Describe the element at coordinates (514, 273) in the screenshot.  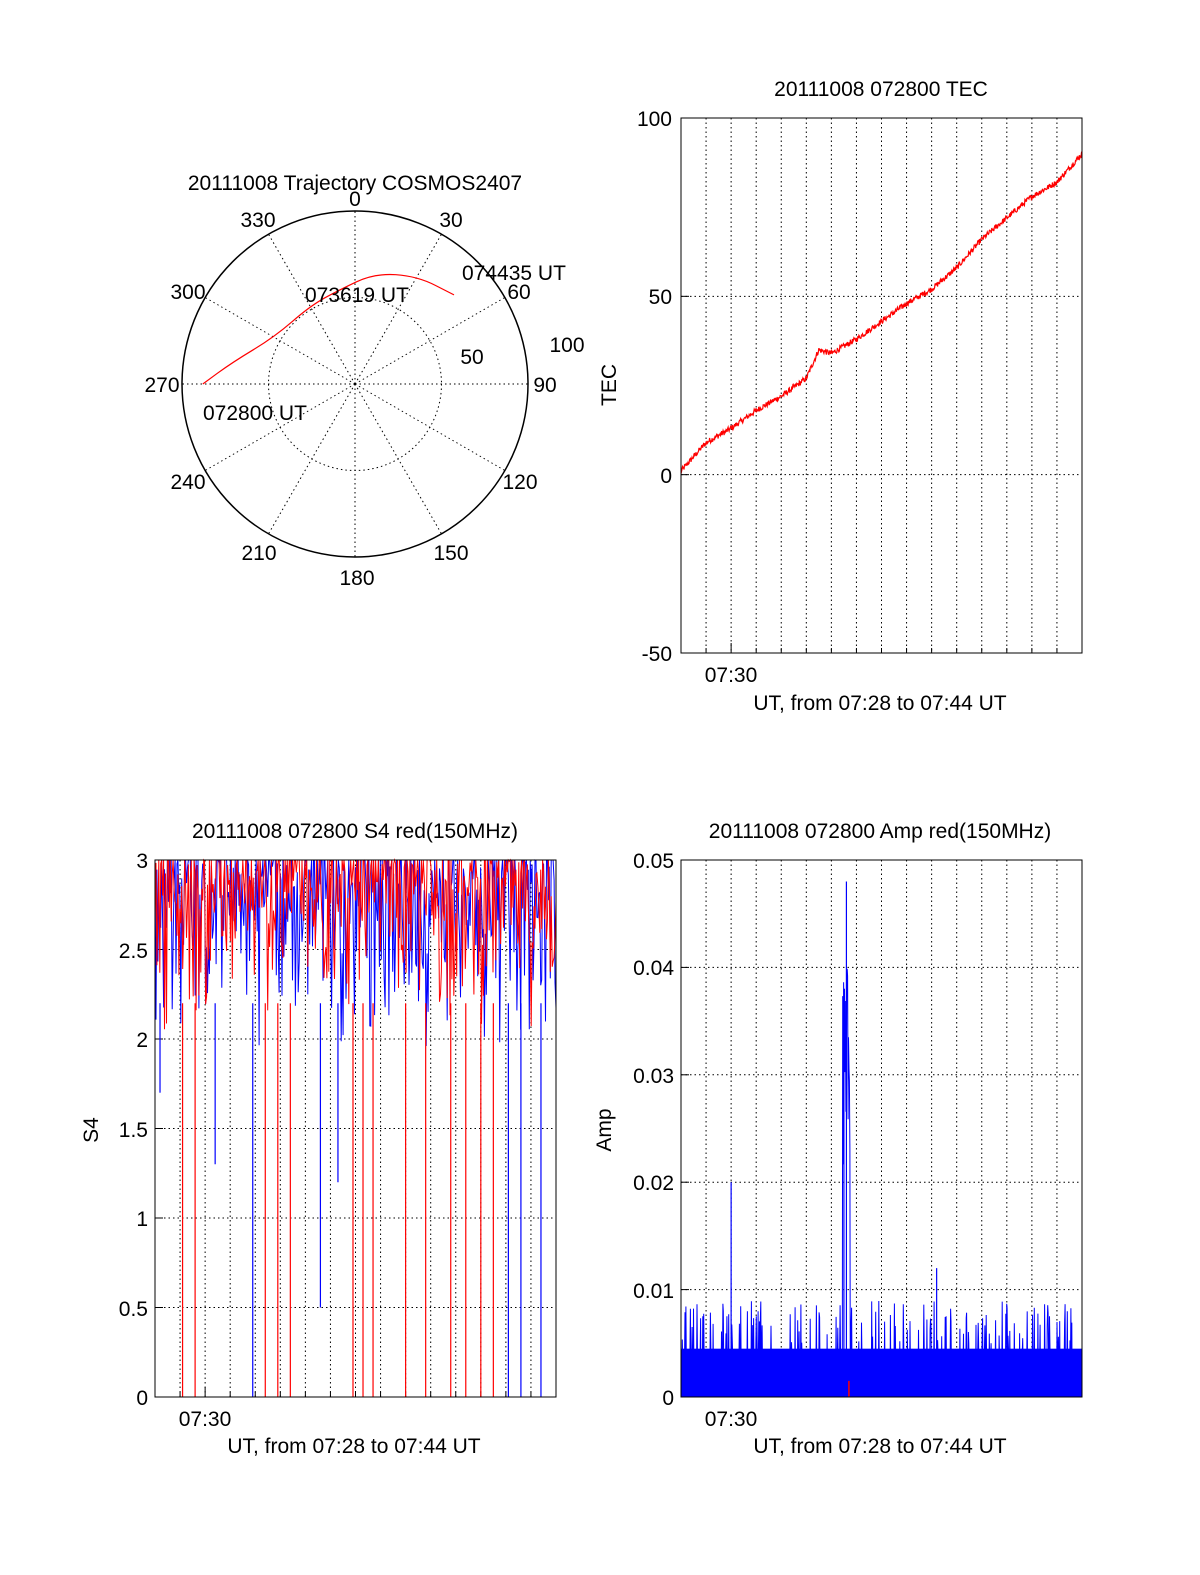
I see `trajectory-label-end: 074435 UT` at that location.